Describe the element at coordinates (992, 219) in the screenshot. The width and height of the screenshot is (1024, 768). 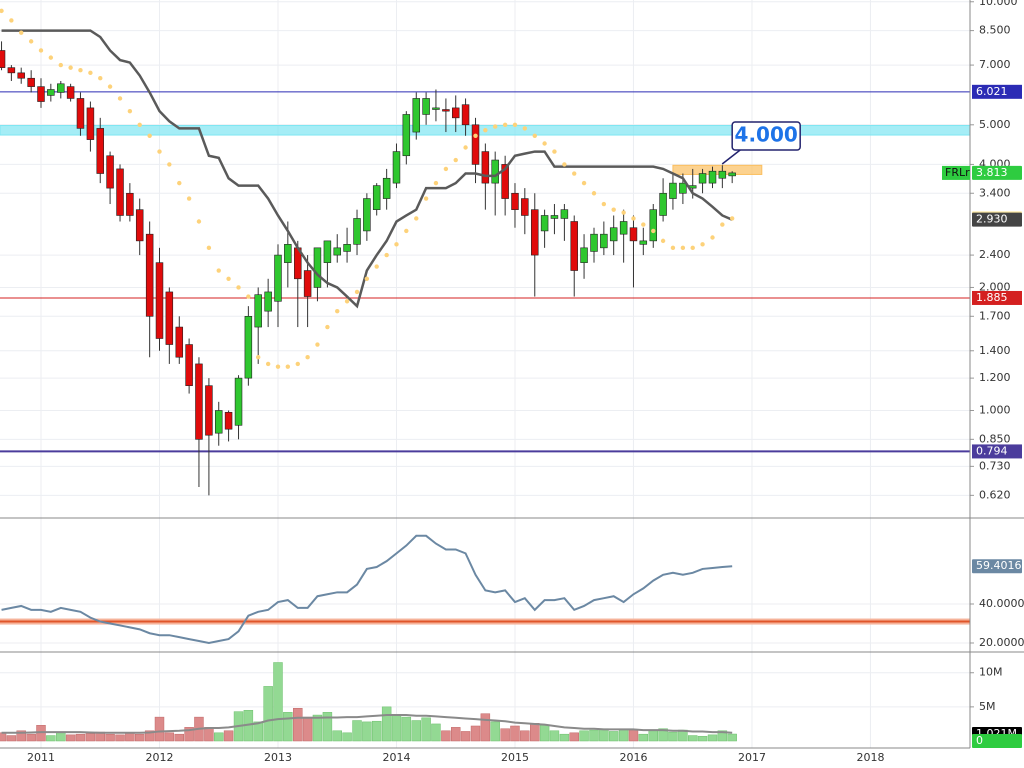
I see `price-badge-label: 2.930` at that location.